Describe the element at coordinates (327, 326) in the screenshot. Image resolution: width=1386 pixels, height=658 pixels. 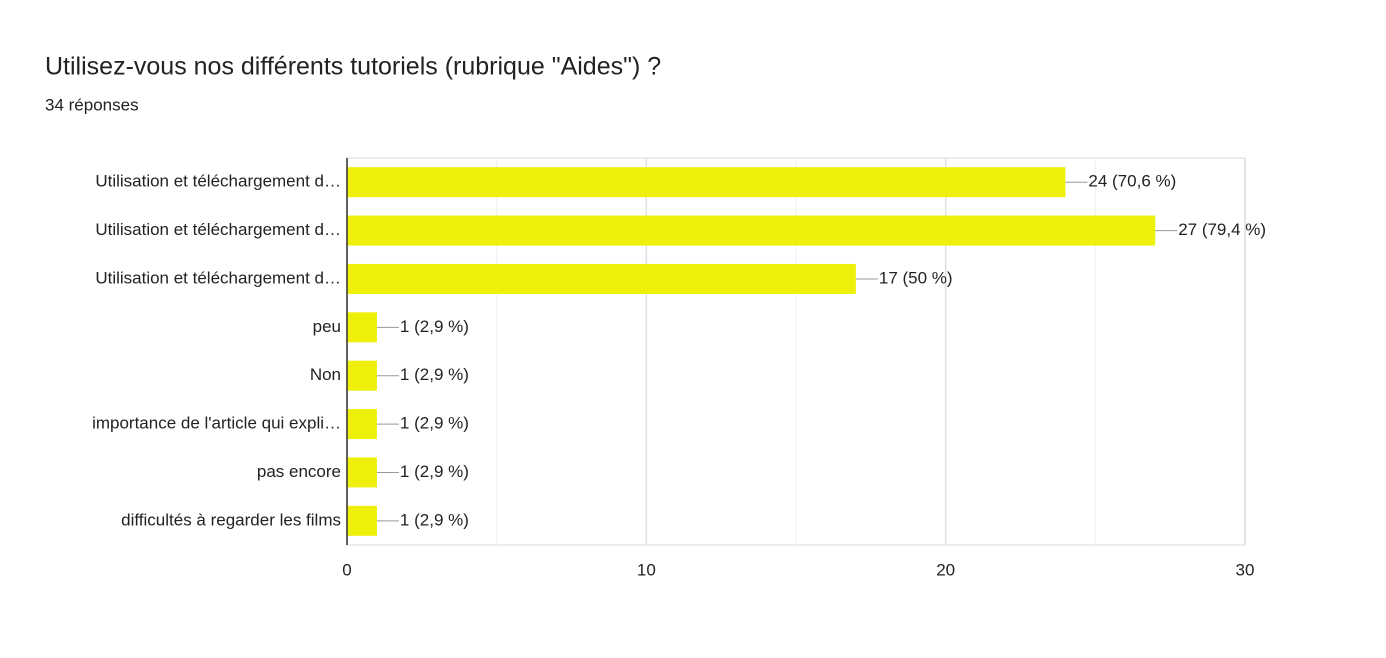
I see `y-tick-label: peu` at that location.